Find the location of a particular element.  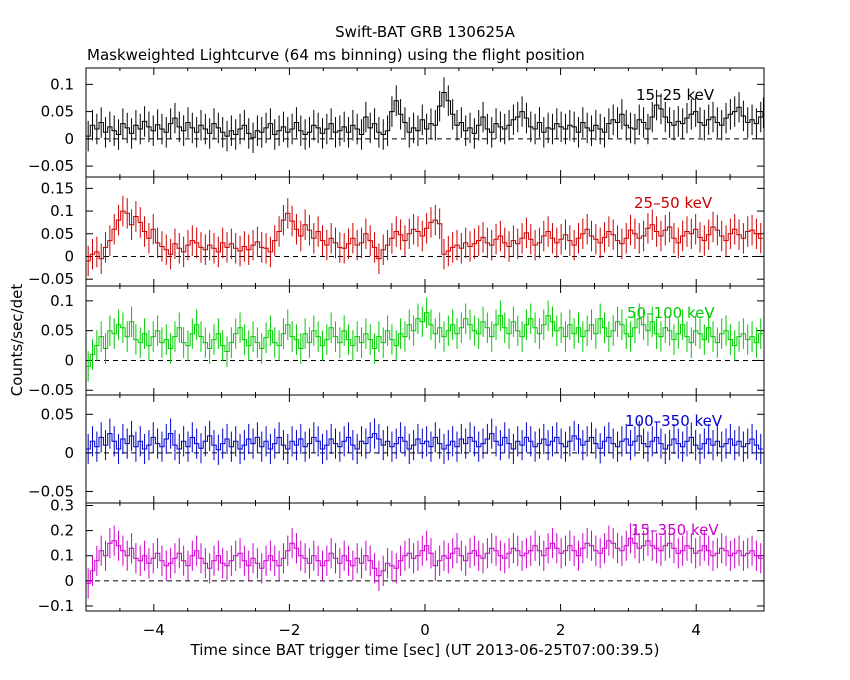

y-tick-label: 0.15 is located at coordinates (57, 188).